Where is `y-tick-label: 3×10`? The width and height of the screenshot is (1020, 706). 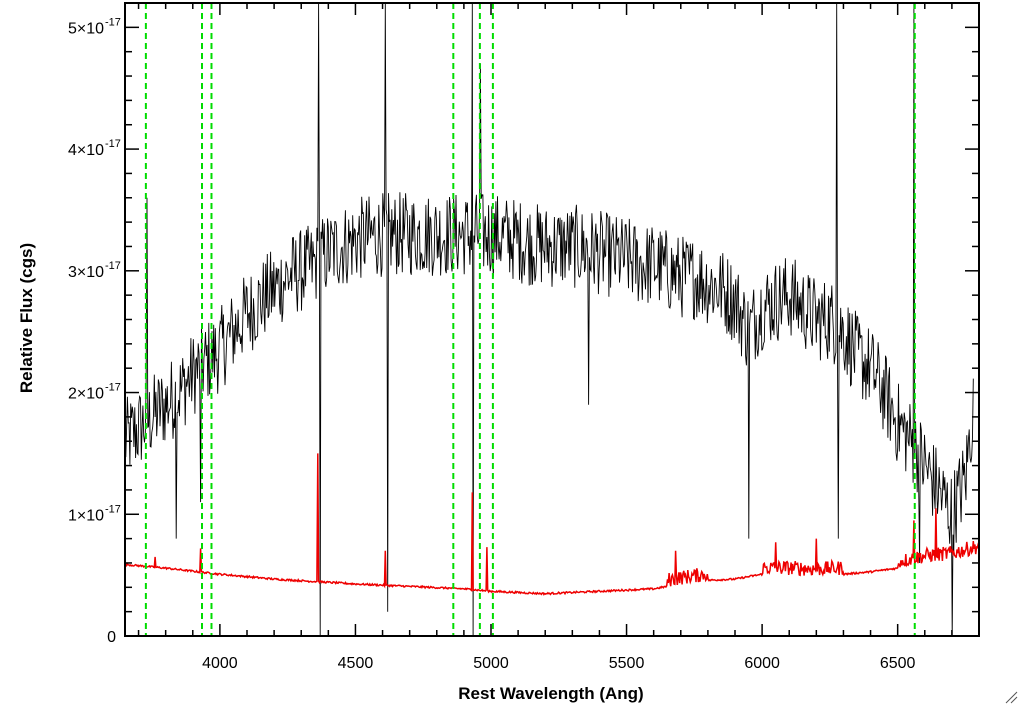
y-tick-label: 3×10 is located at coordinates (86, 272).